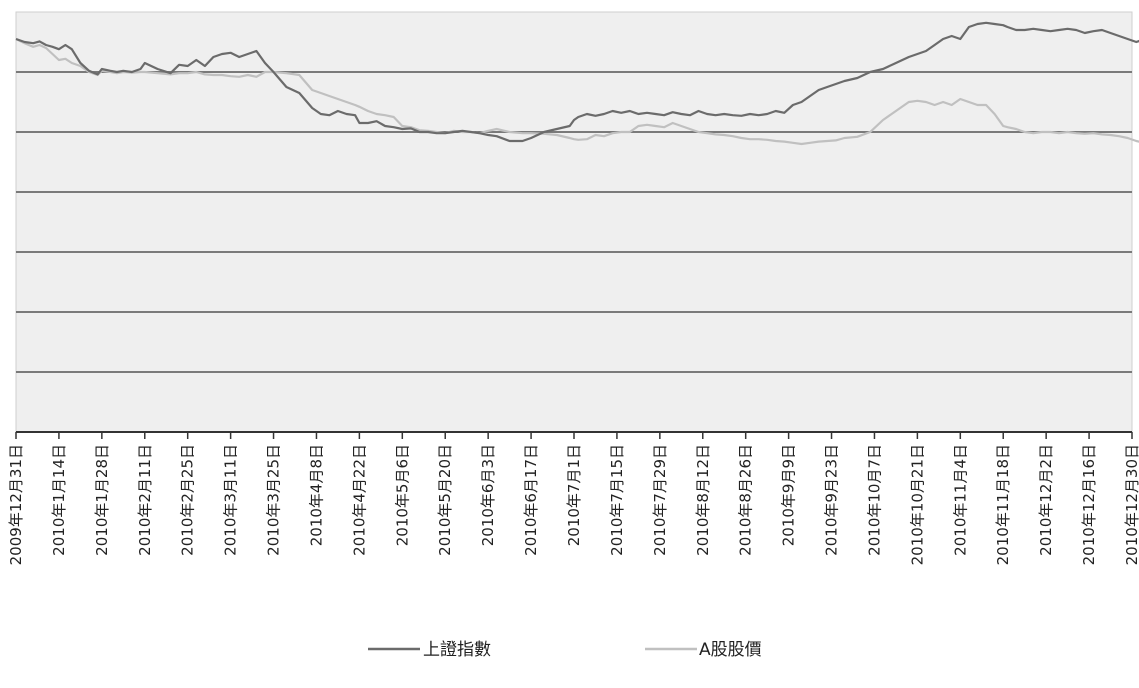 The height and width of the screenshot is (688, 1139). I want to click on x-tick-label: 2010年12月16日, so click(1089, 504).